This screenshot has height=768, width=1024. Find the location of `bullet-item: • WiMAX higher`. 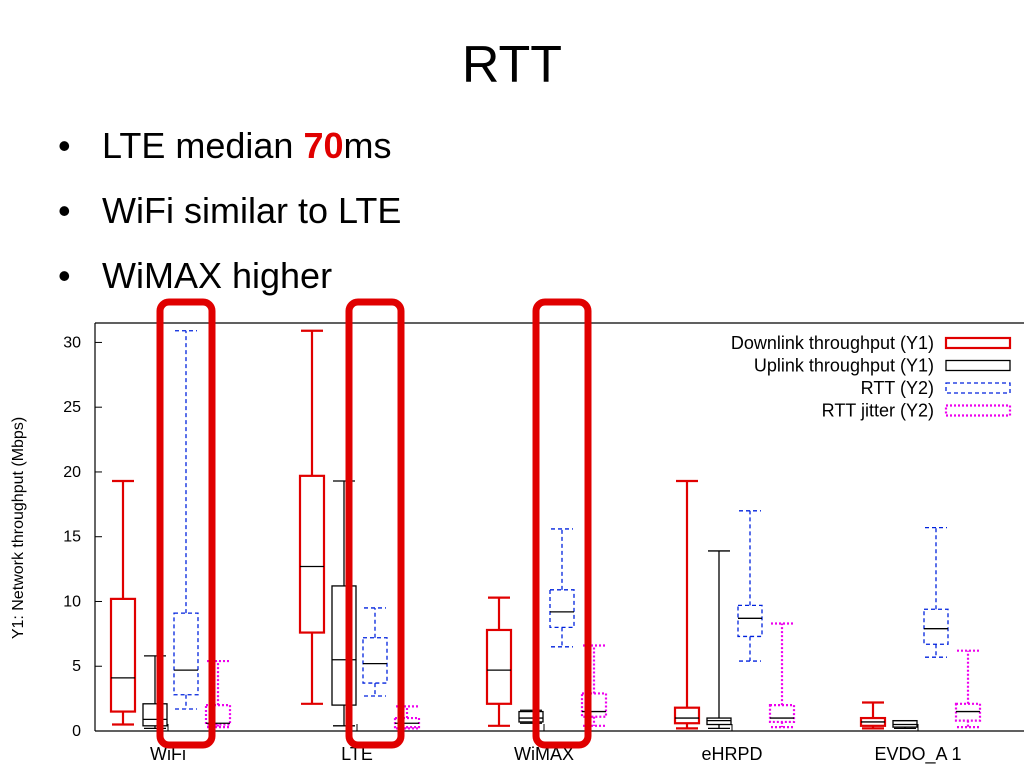

bullet-item: • WiMAX higher is located at coordinates (229, 280).